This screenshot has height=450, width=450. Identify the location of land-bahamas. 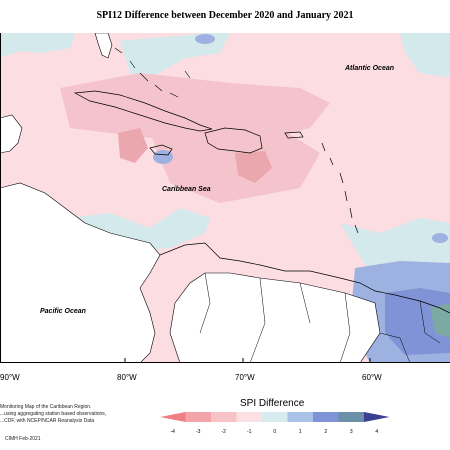
(152, 72).